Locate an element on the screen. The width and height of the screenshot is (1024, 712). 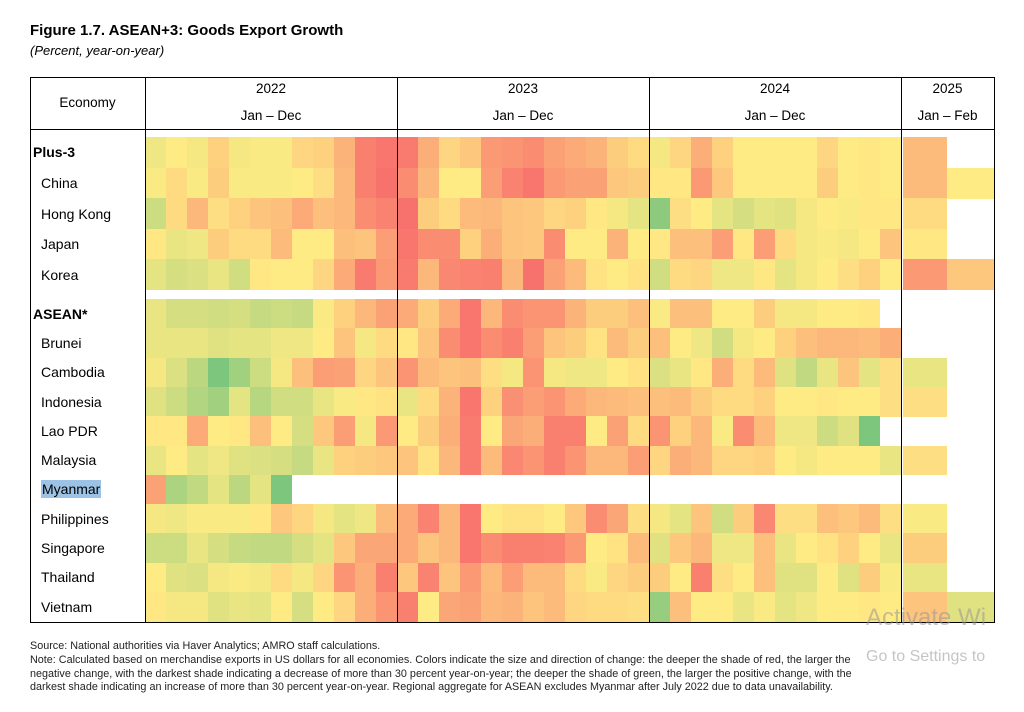
economy-header: Economy is located at coordinates (87, 102).